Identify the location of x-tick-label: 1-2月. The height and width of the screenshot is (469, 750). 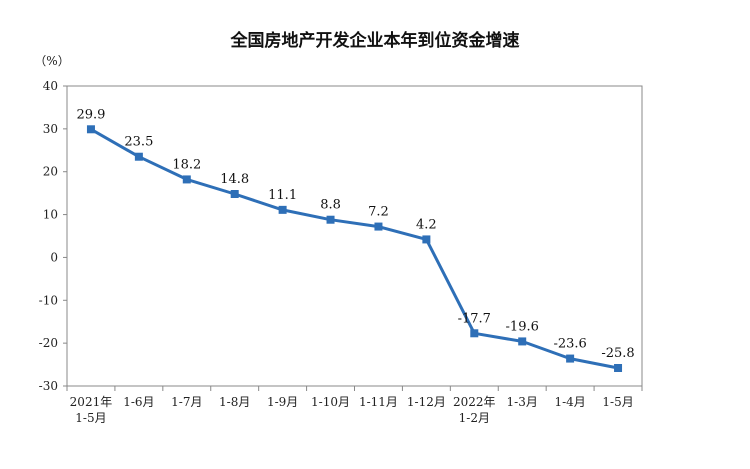
(474, 418).